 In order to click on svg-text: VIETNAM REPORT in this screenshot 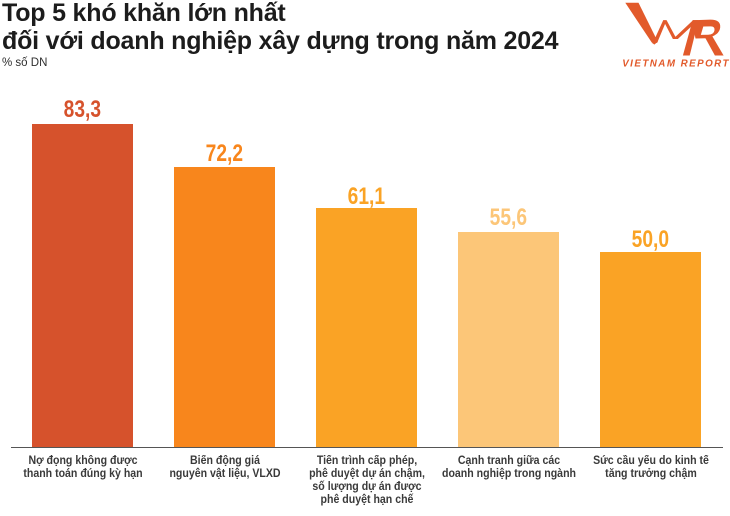, I will do `click(676, 64)`.